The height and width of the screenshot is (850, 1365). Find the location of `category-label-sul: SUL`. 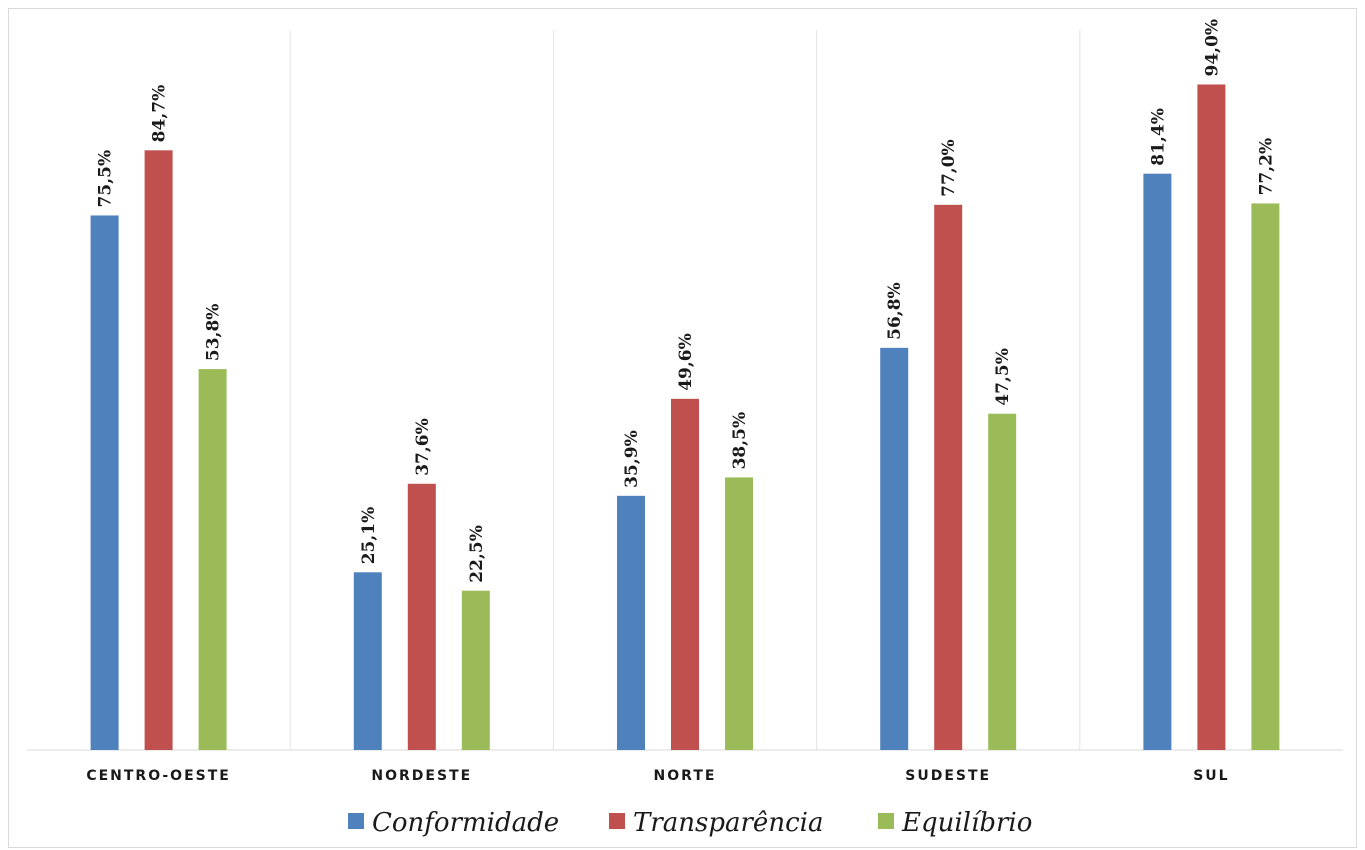

category-label-sul: SUL is located at coordinates (1211, 776).